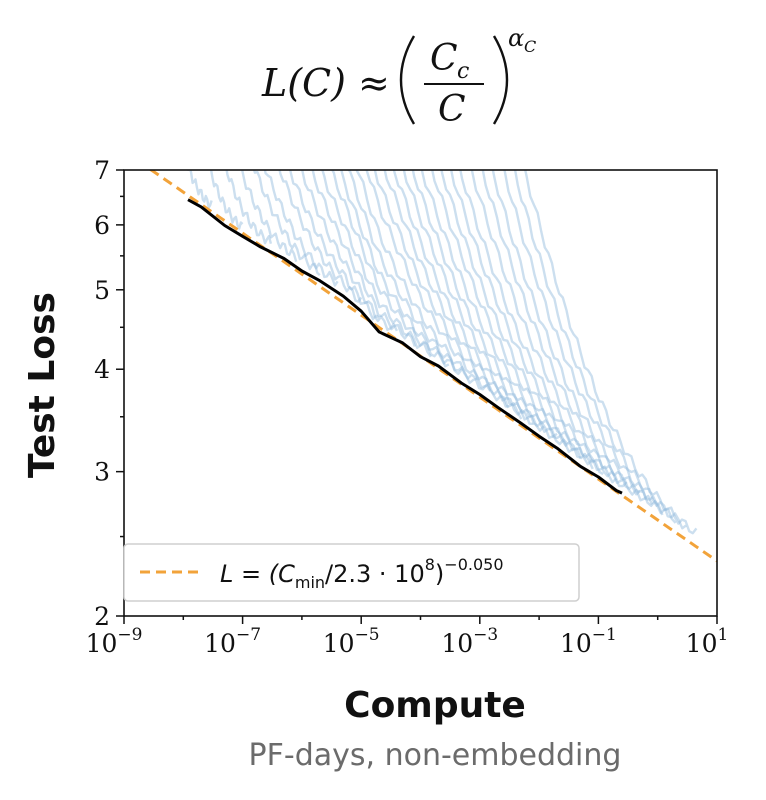  Describe the element at coordinates (407, 637) in the screenshot. I see `x-axis: 10⁻⁹ 10⁻⁷ 10⁻⁵ 10⁻³ 10⁻¹ 10¹` at that location.